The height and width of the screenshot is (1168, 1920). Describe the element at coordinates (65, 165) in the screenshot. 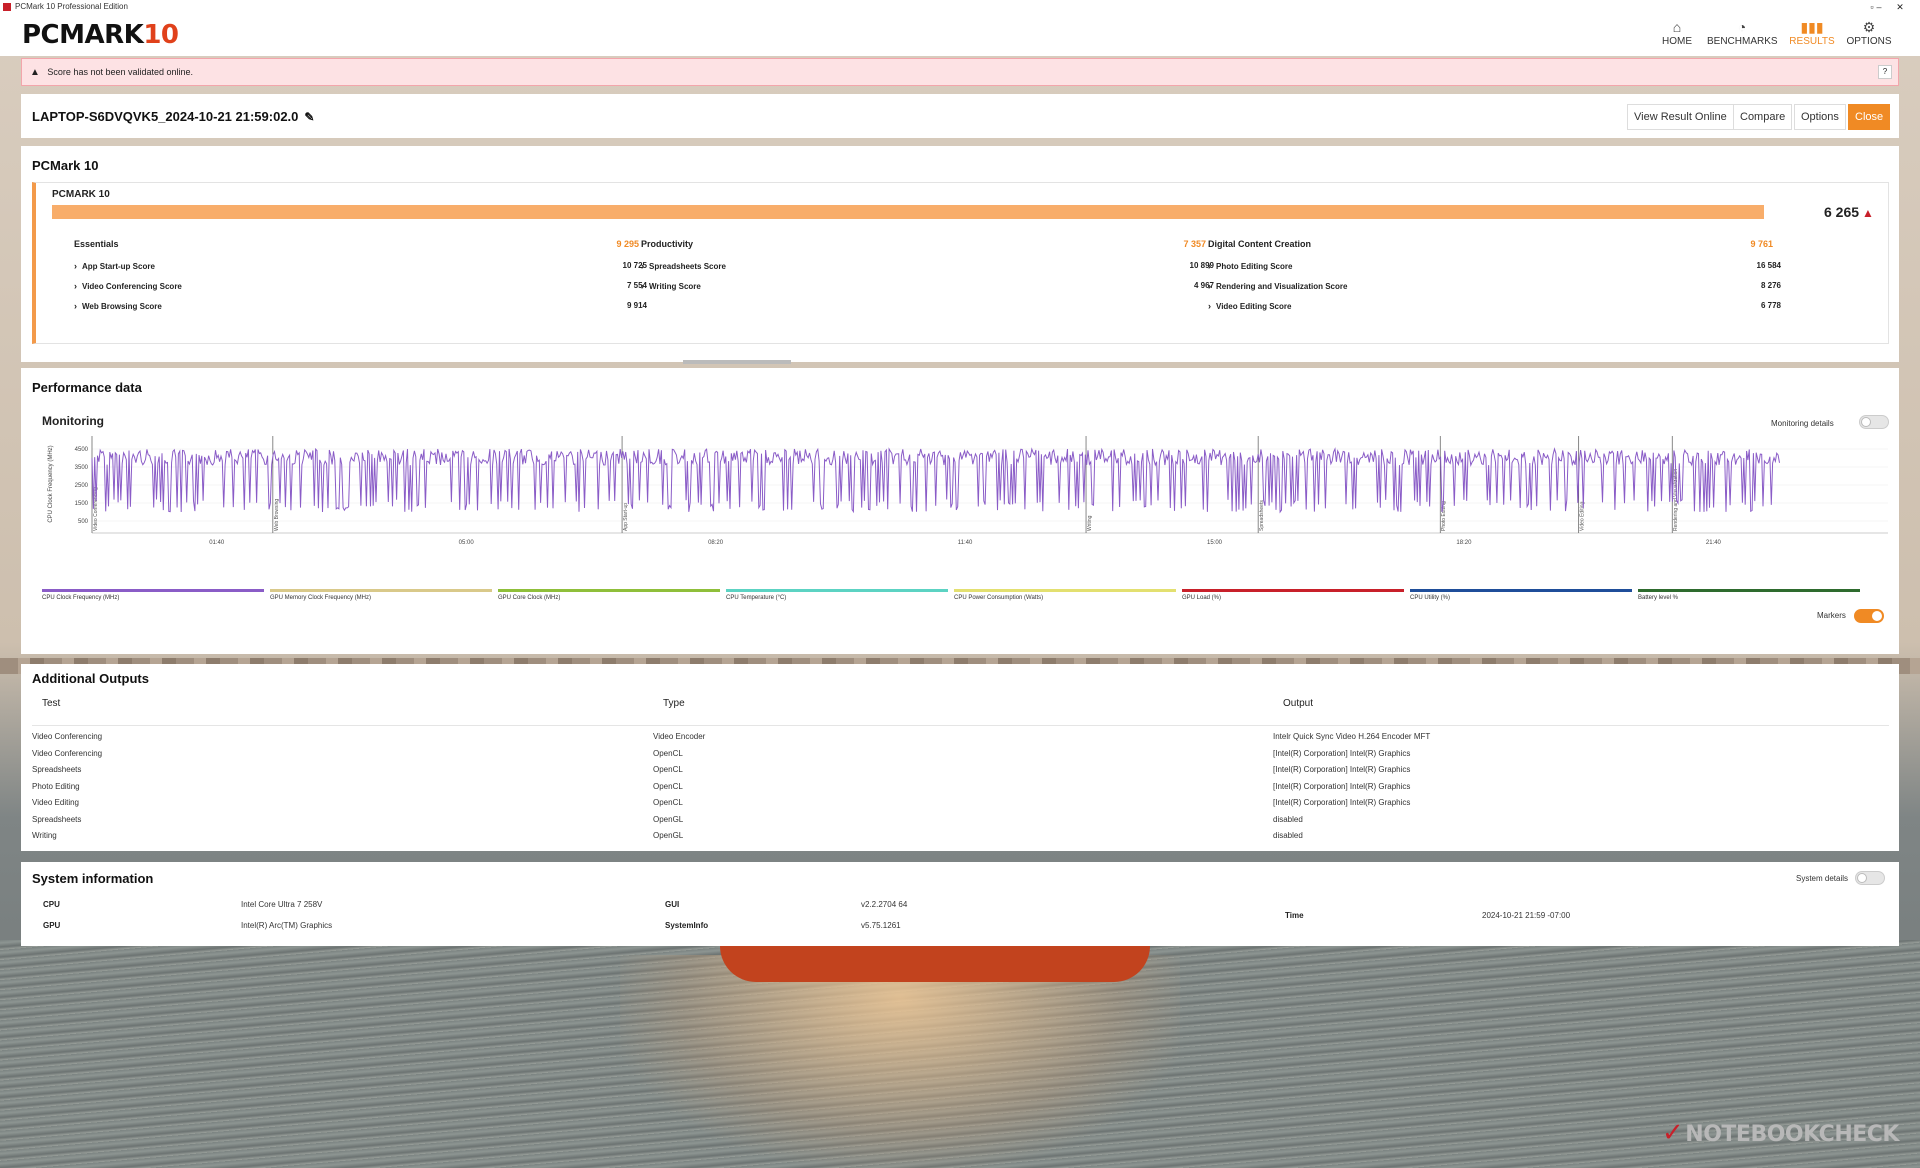

I see `score-section-title: PCMark 10` at that location.